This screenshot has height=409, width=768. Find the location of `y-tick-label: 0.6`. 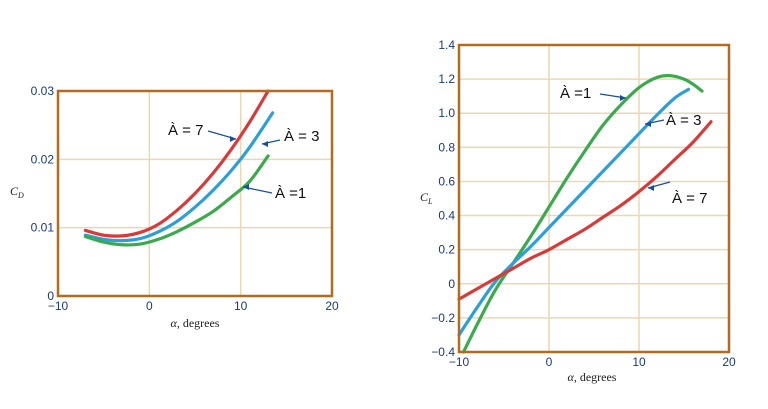

y-tick-label: 0.6 is located at coordinates (446, 181).